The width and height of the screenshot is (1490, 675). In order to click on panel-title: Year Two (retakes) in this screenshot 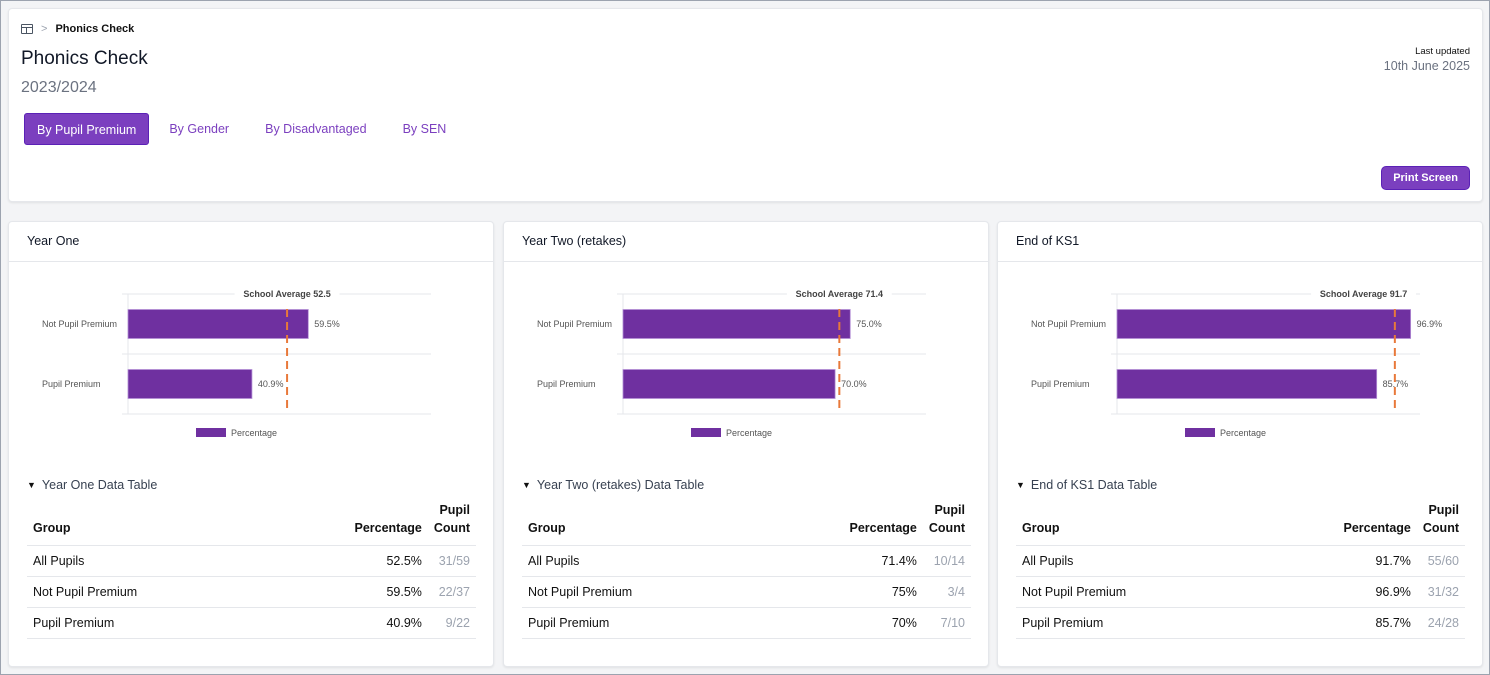, I will do `click(746, 242)`.